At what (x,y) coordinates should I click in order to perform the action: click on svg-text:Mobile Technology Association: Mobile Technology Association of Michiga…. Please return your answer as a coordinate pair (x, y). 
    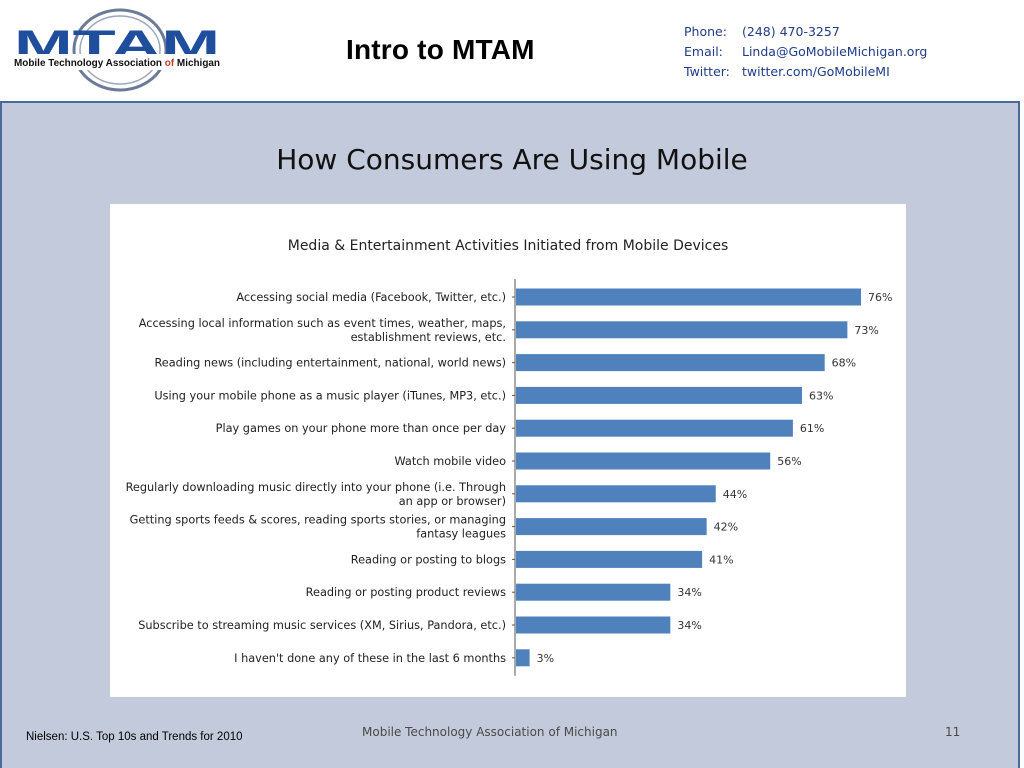
    Looking at the image, I should click on (117, 63).